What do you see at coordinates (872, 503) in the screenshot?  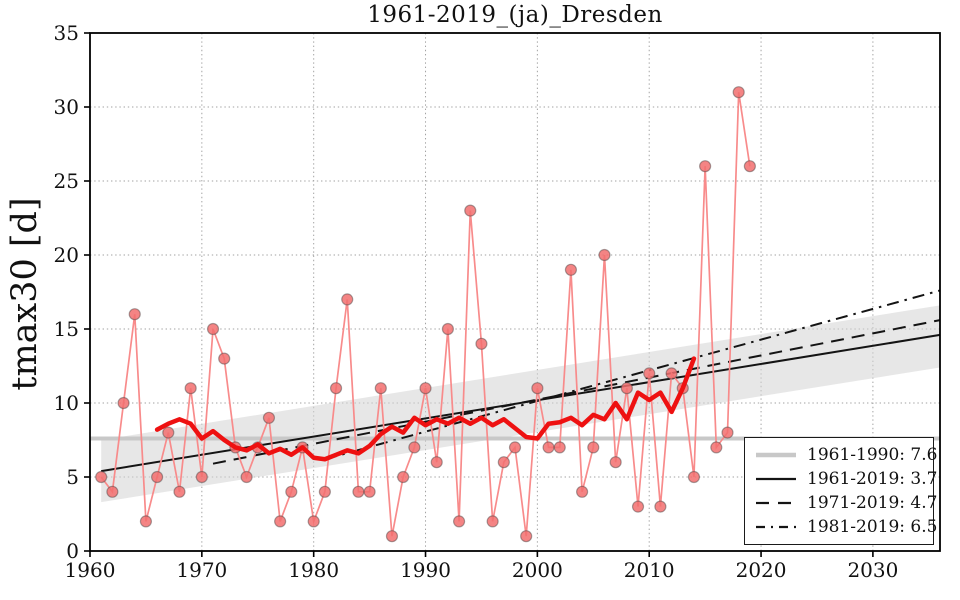 I see `legend-label: 1971-2019: 4.7` at bounding box center [872, 503].